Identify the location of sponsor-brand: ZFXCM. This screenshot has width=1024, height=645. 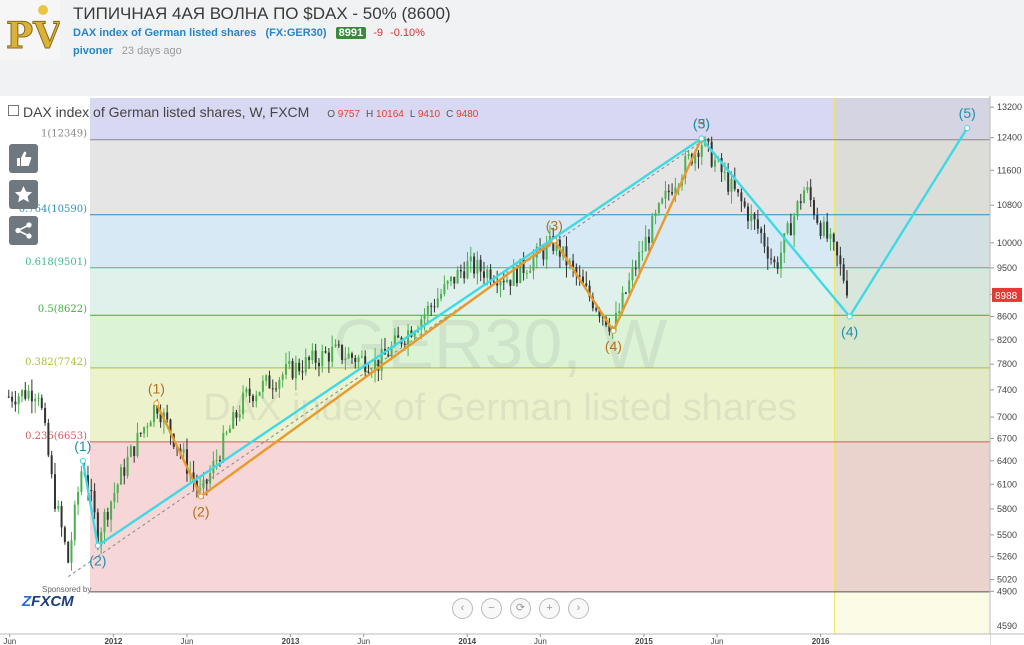
(48, 601).